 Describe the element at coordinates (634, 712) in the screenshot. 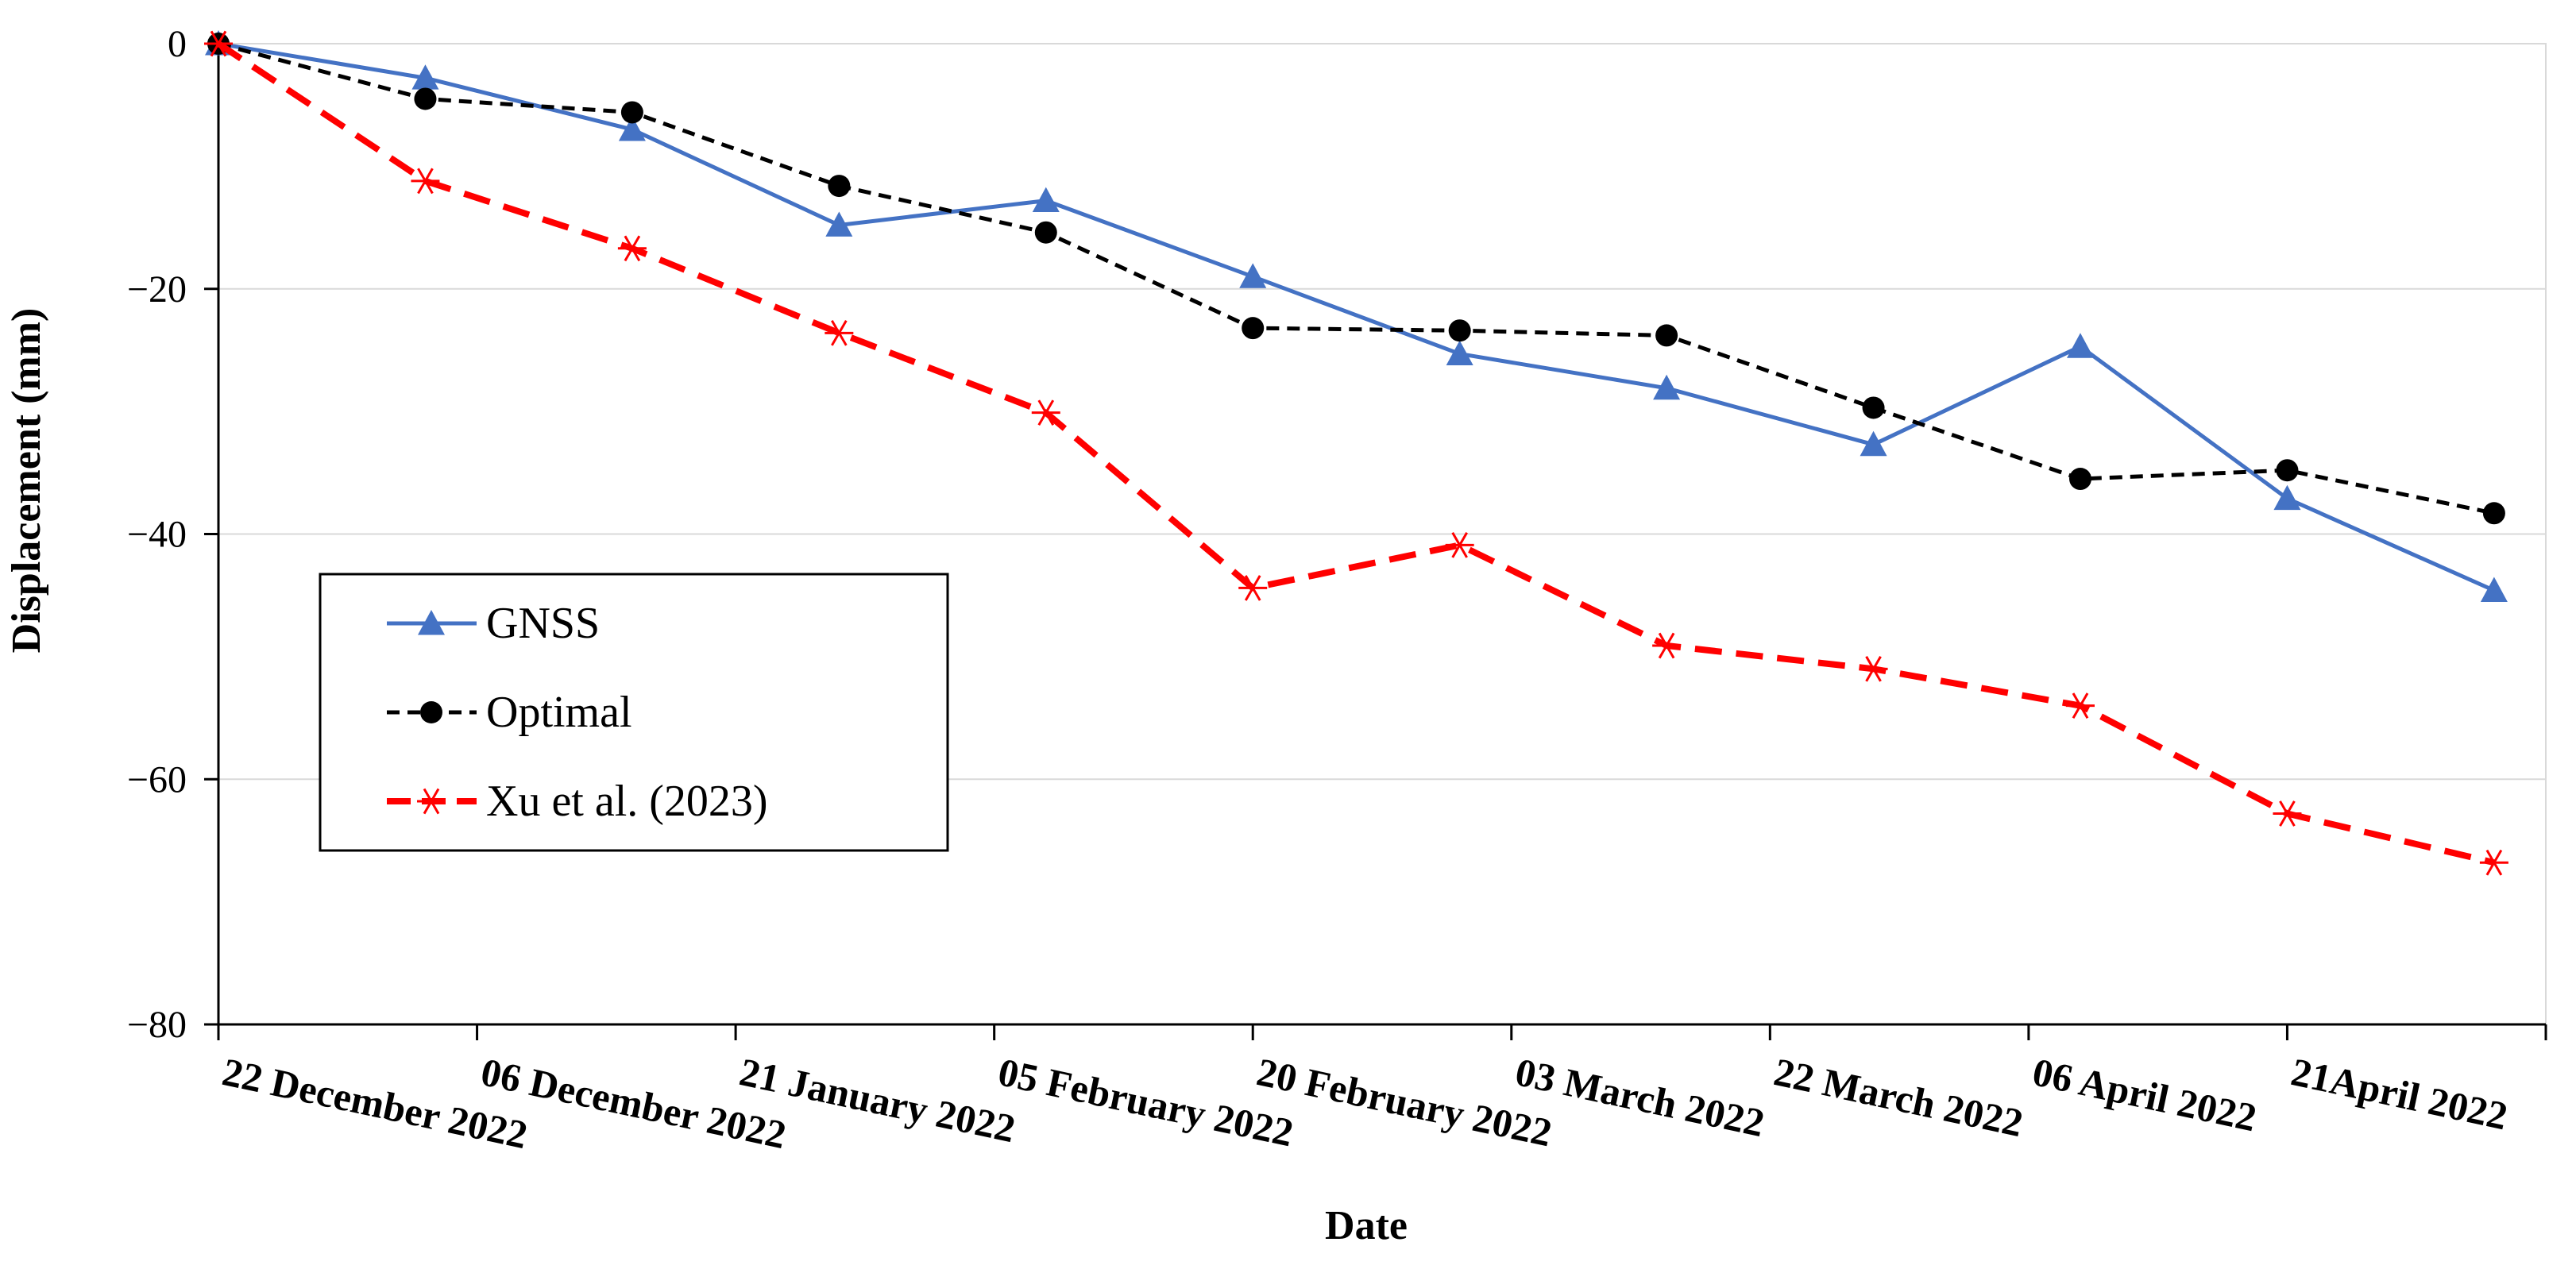

I see `legend: GNSS Optimal Xu et al. (2023)` at that location.